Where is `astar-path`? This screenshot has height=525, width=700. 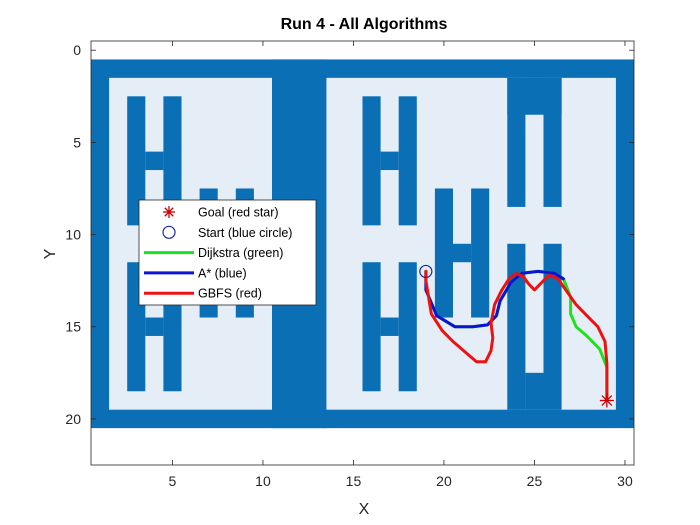
astar-path is located at coordinates (494, 299).